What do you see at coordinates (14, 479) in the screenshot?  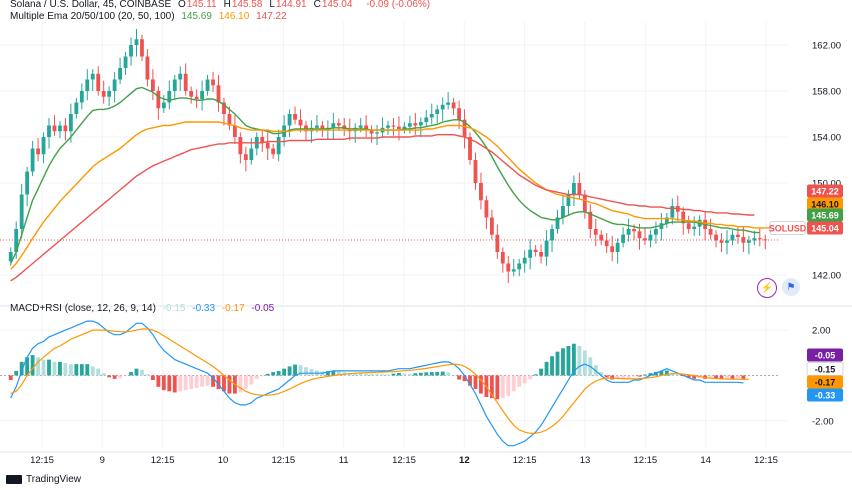 I see `tradingview-mark-icon` at bounding box center [14, 479].